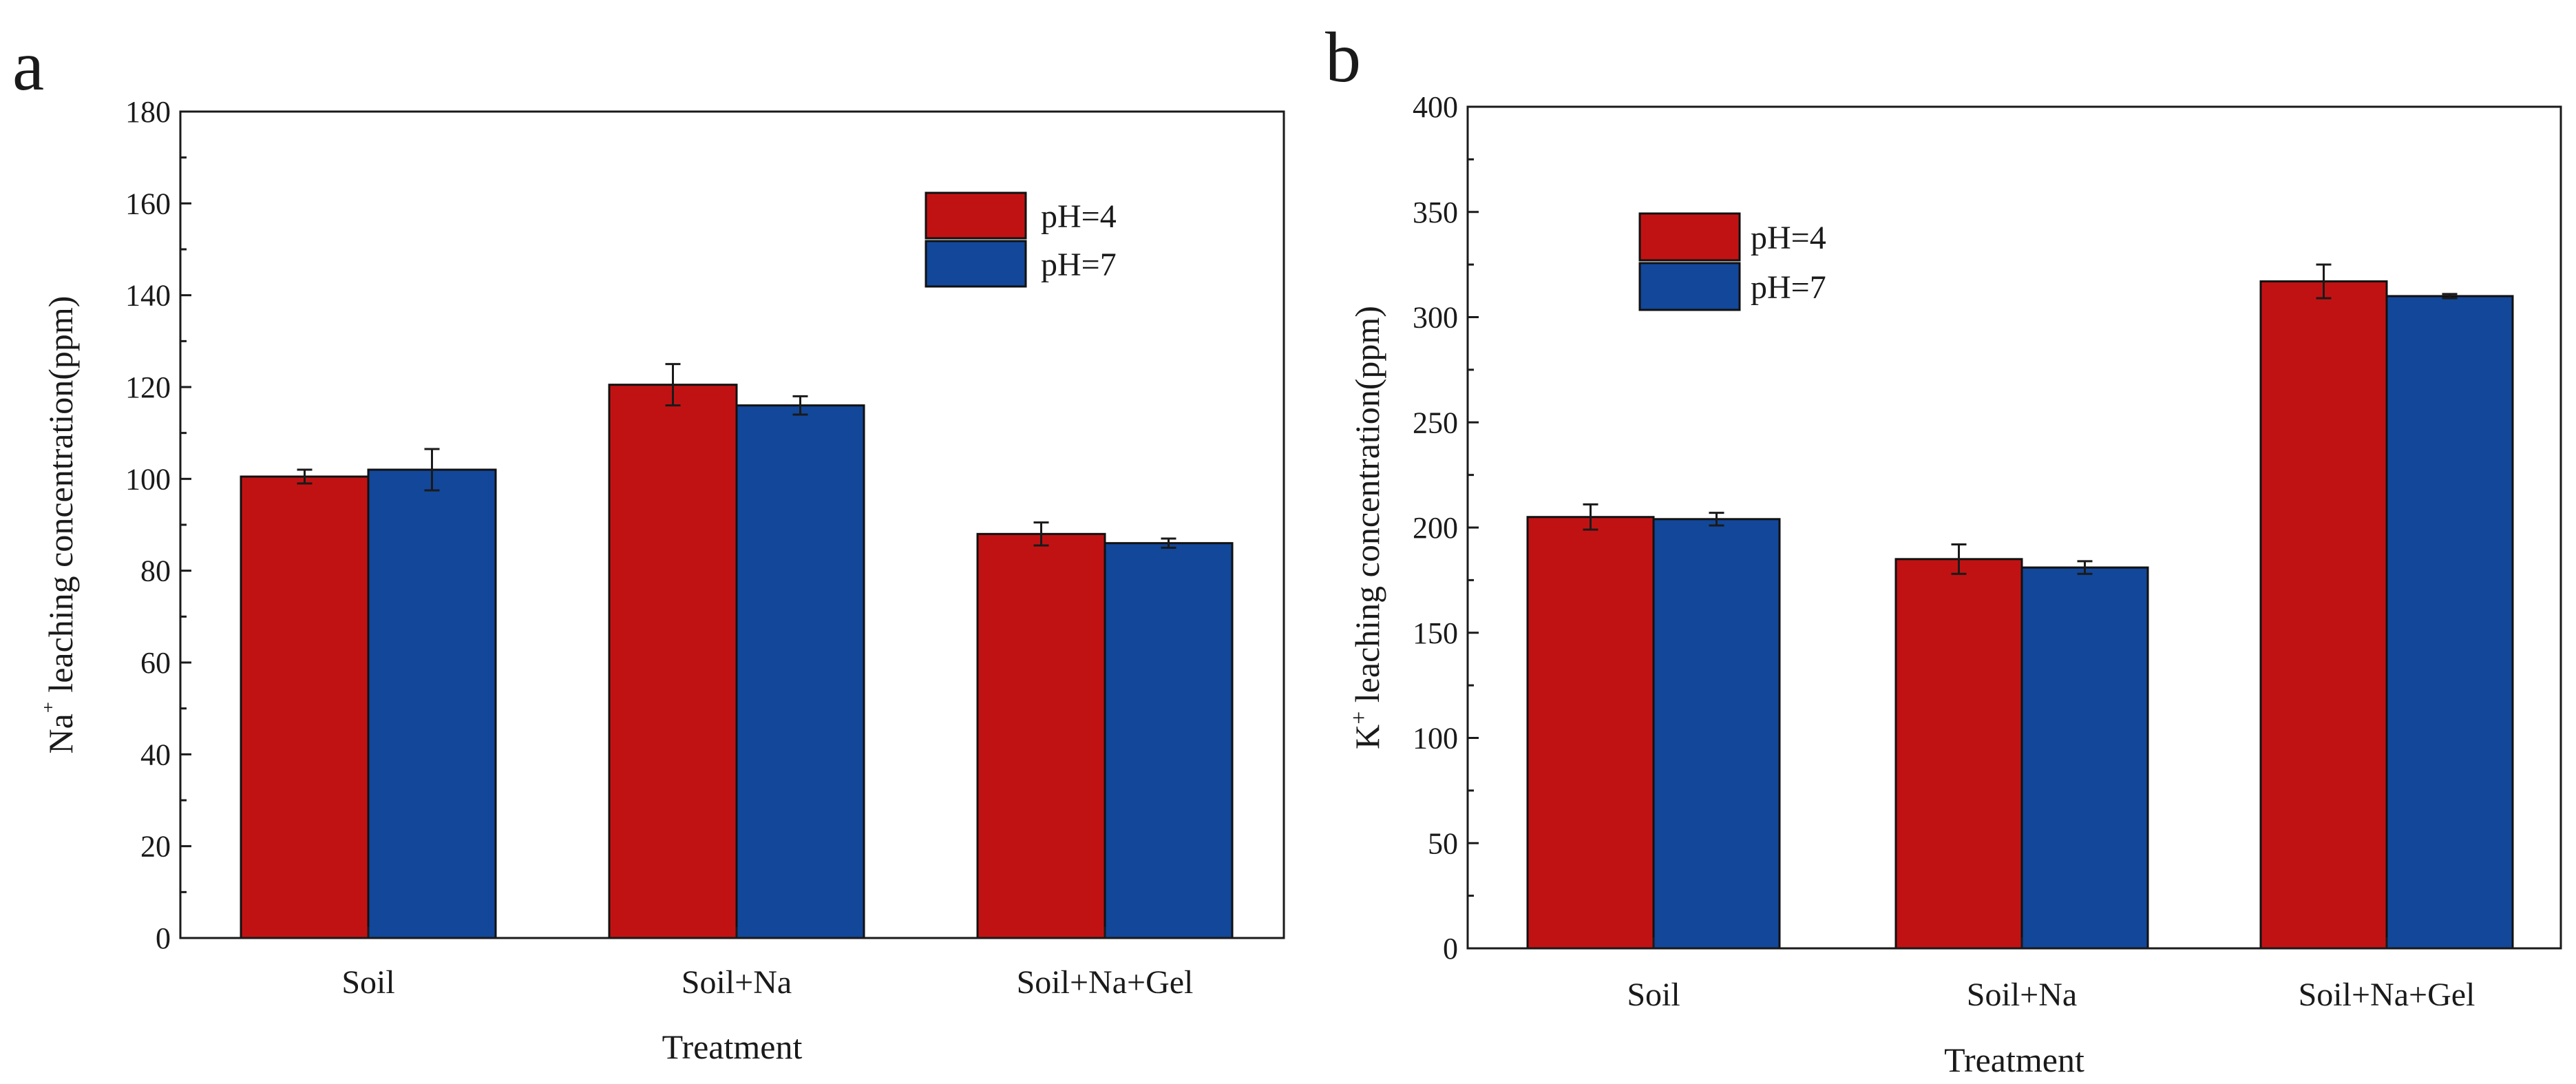  Describe the element at coordinates (148, 387) in the screenshot. I see `y-tick-label: 120` at that location.